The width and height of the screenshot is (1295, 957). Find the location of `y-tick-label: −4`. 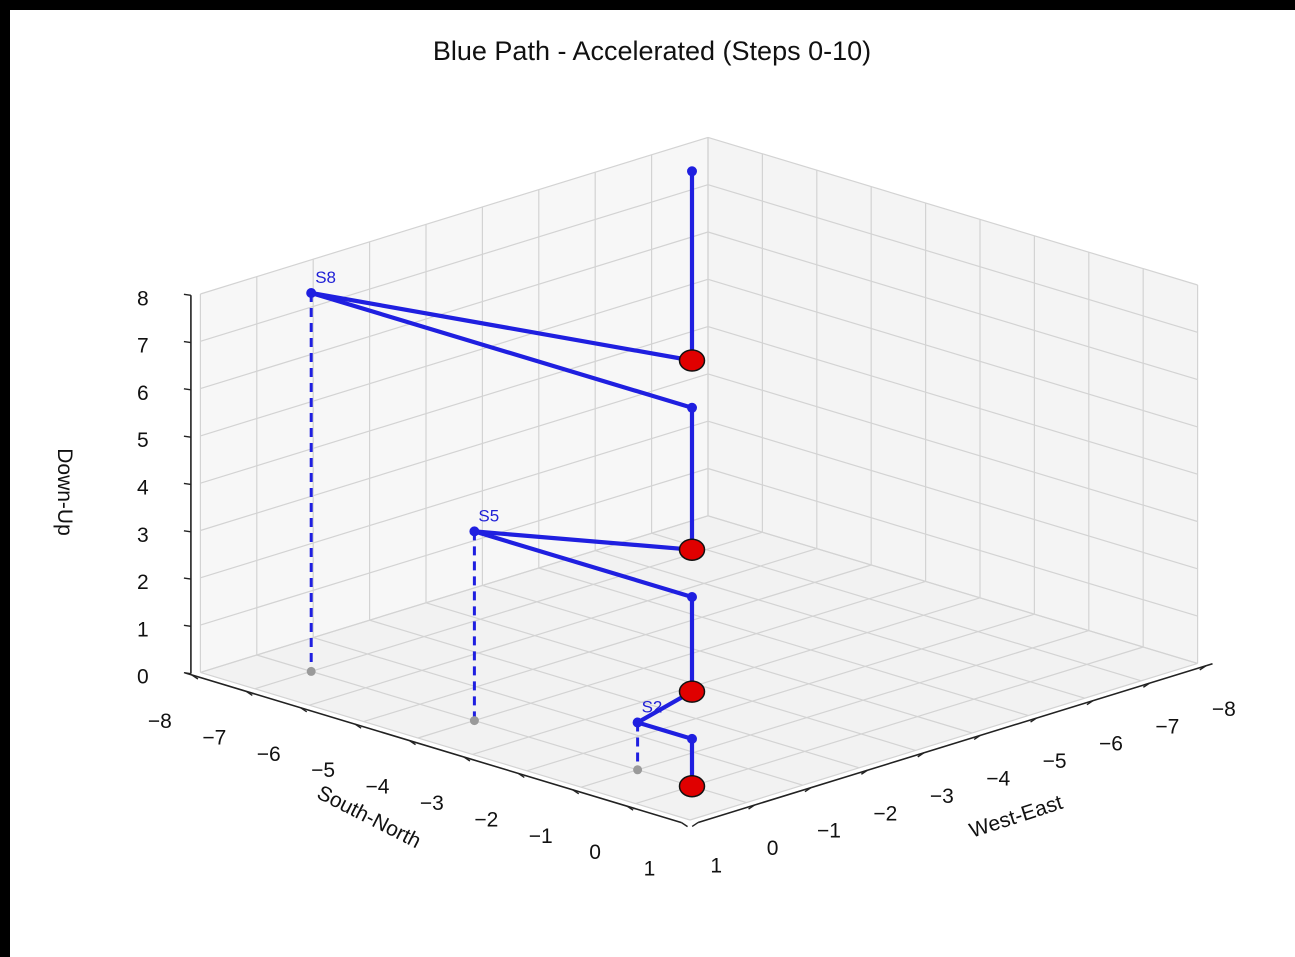

y-tick-label: −4 is located at coordinates (378, 787).